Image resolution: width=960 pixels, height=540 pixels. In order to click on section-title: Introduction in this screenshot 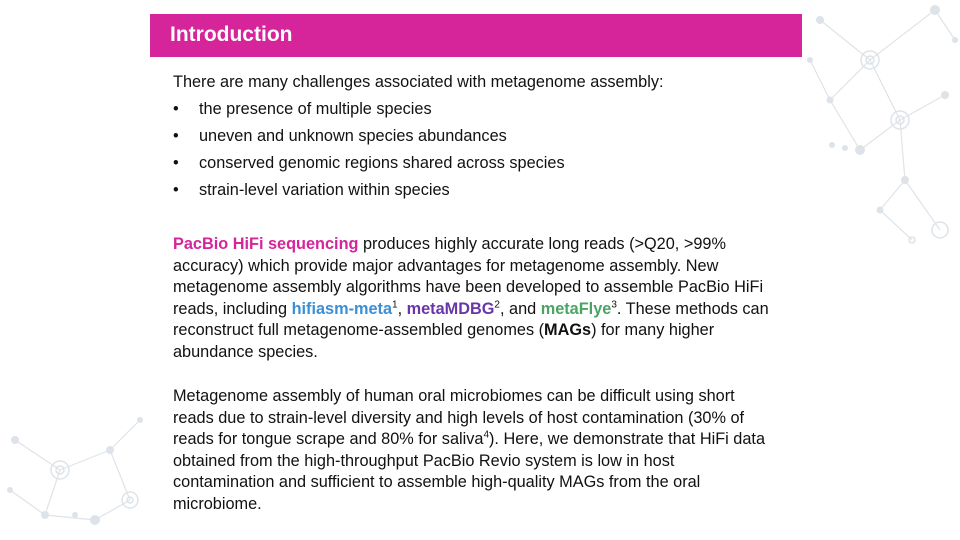, I will do `click(231, 34)`.